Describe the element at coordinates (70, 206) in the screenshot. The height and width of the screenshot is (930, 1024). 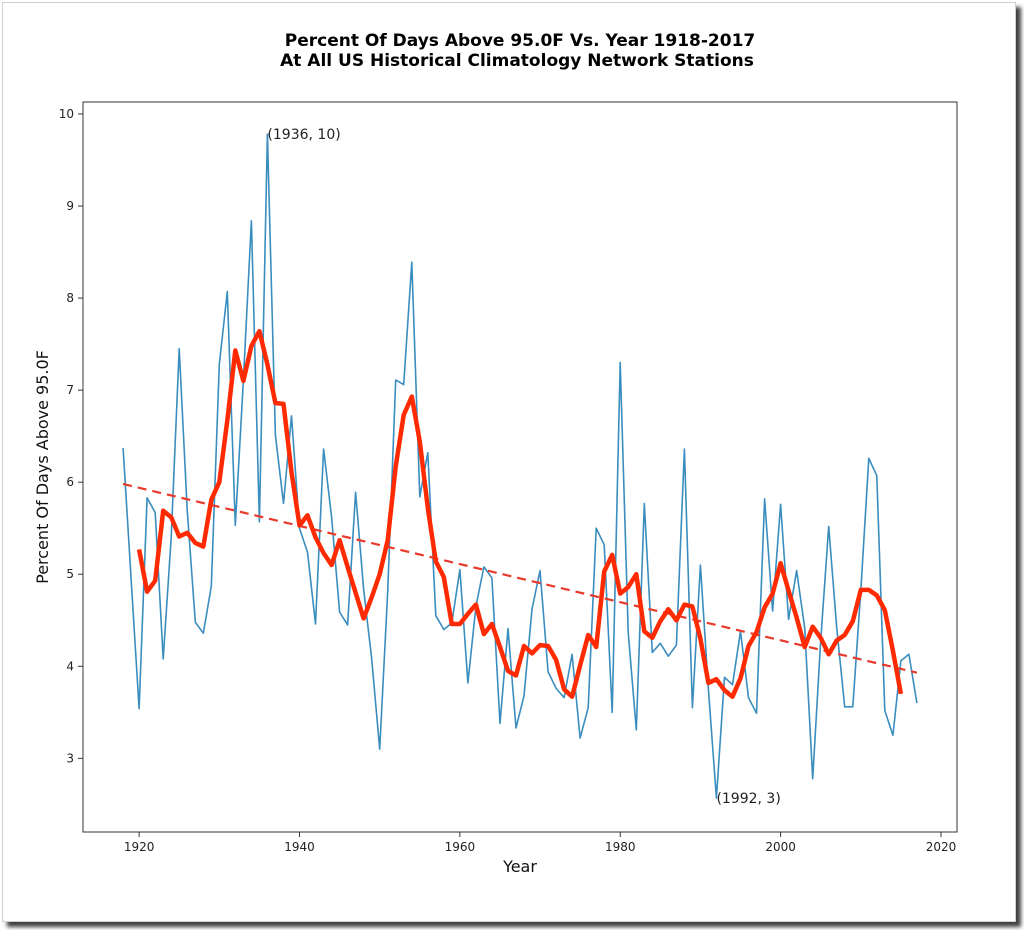
I see `y-tick-label: 9` at that location.